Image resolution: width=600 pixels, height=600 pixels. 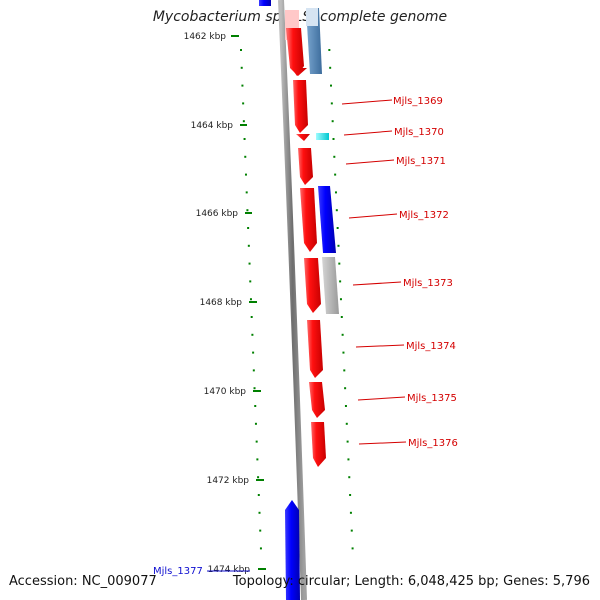 I want to click on gene-label: Mjls_1369, so click(x=418, y=101).